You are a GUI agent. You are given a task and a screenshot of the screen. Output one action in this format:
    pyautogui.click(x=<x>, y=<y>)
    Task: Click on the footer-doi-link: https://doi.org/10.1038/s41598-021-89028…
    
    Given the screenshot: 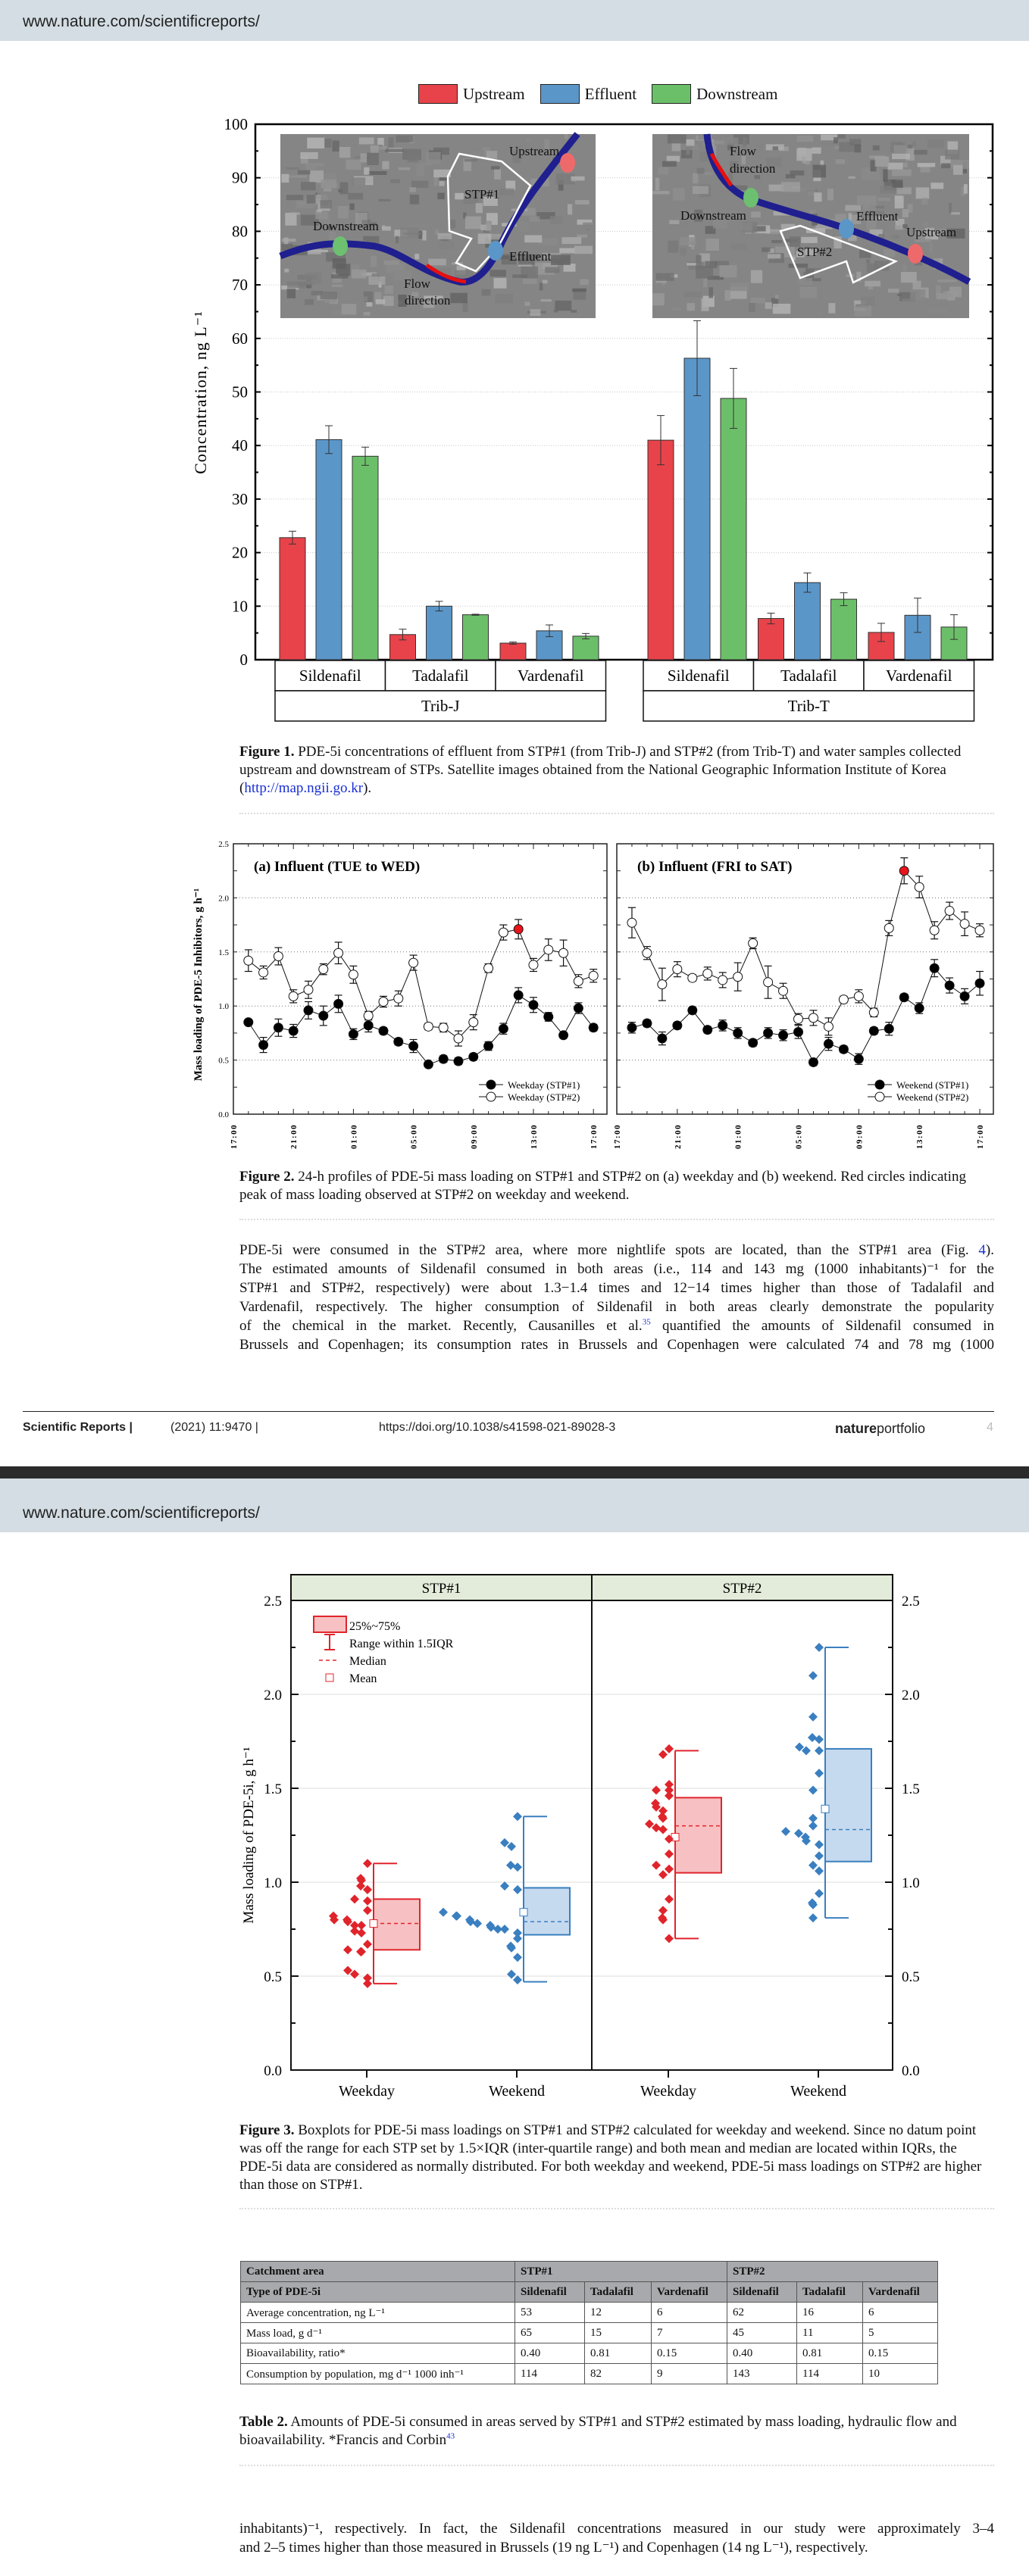 What is the action you would take?
    pyautogui.click(x=497, y=1428)
    